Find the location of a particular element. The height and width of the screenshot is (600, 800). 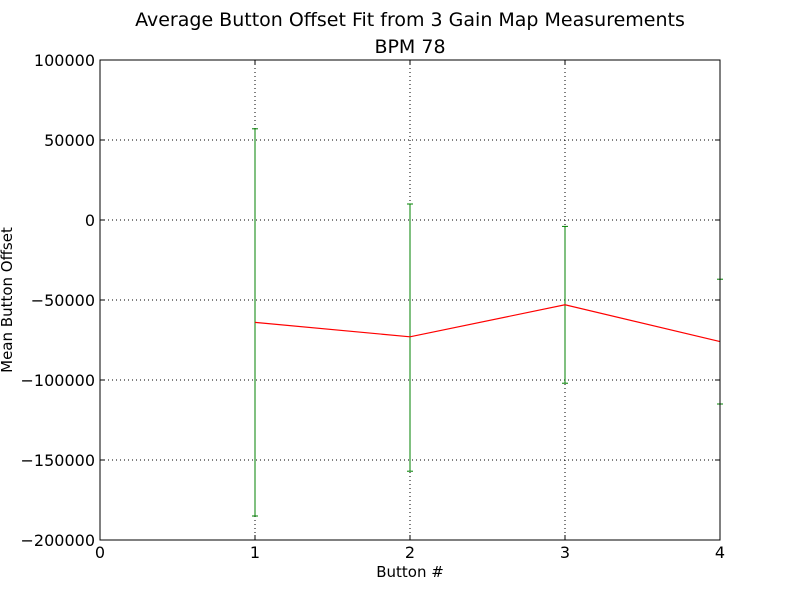

x-tick-label: 0 is located at coordinates (100, 552).